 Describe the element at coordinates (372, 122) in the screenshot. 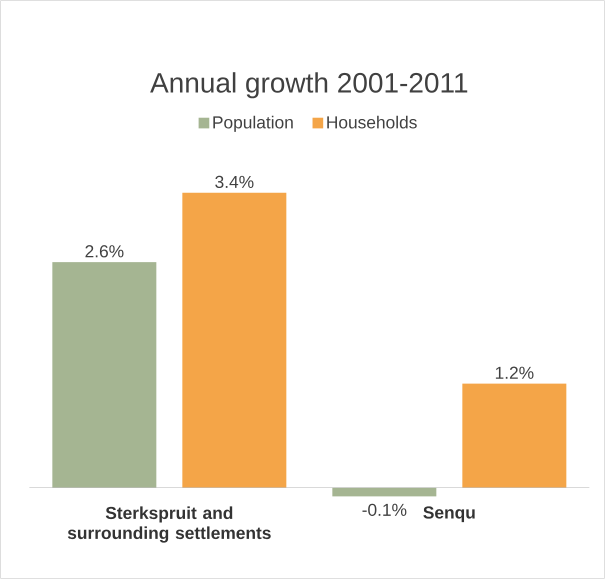

I see `legend-label: Households` at that location.